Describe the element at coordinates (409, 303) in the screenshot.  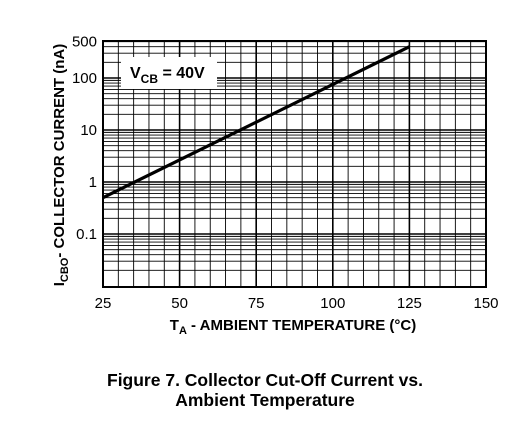
I see `x-tick-label: 125` at that location.